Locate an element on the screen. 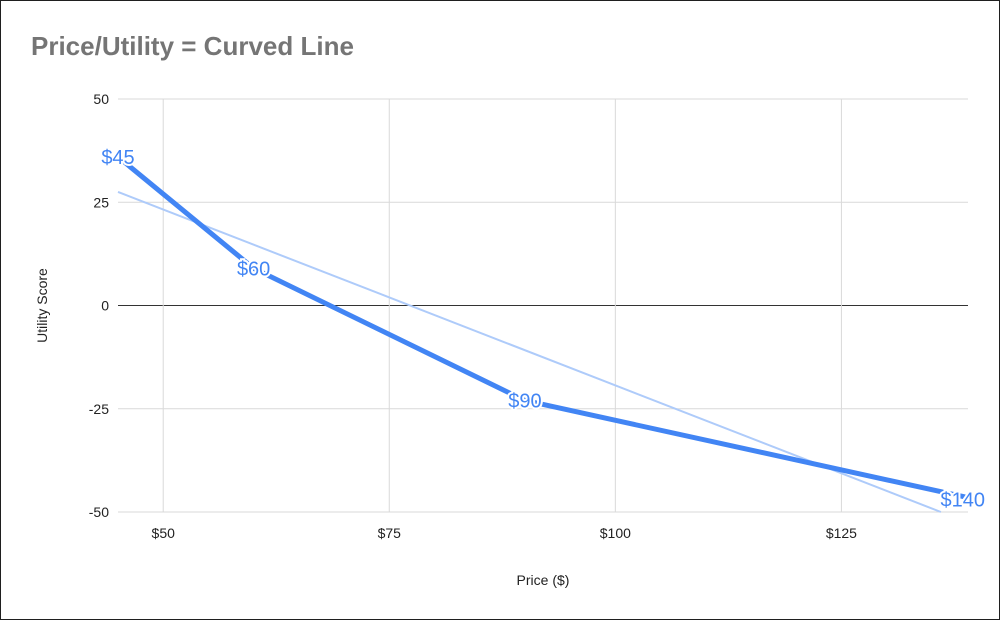 The height and width of the screenshot is (620, 1000). data-label: $60 is located at coordinates (253, 269).